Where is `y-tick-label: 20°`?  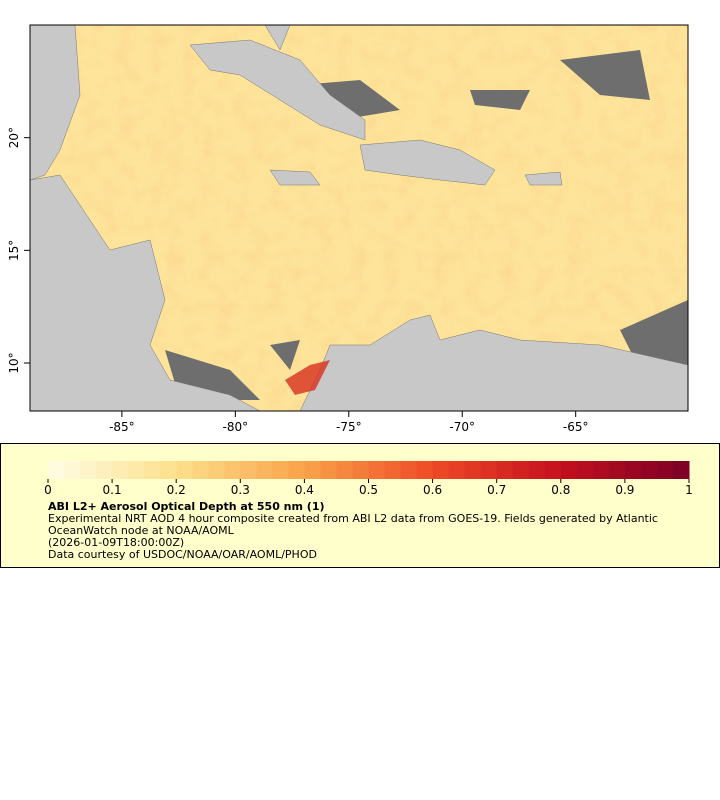 y-tick-label: 20° is located at coordinates (14, 137).